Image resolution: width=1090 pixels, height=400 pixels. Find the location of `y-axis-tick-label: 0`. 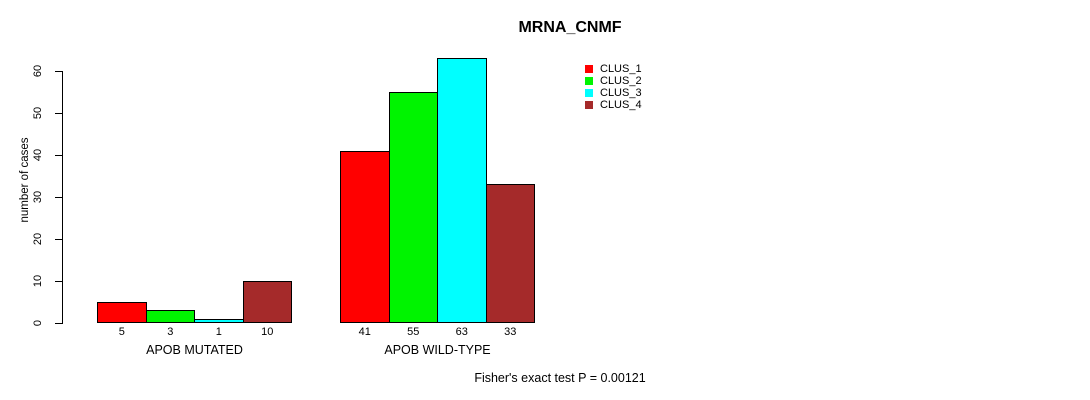

y-axis-tick-label: 0 is located at coordinates (38, 323).